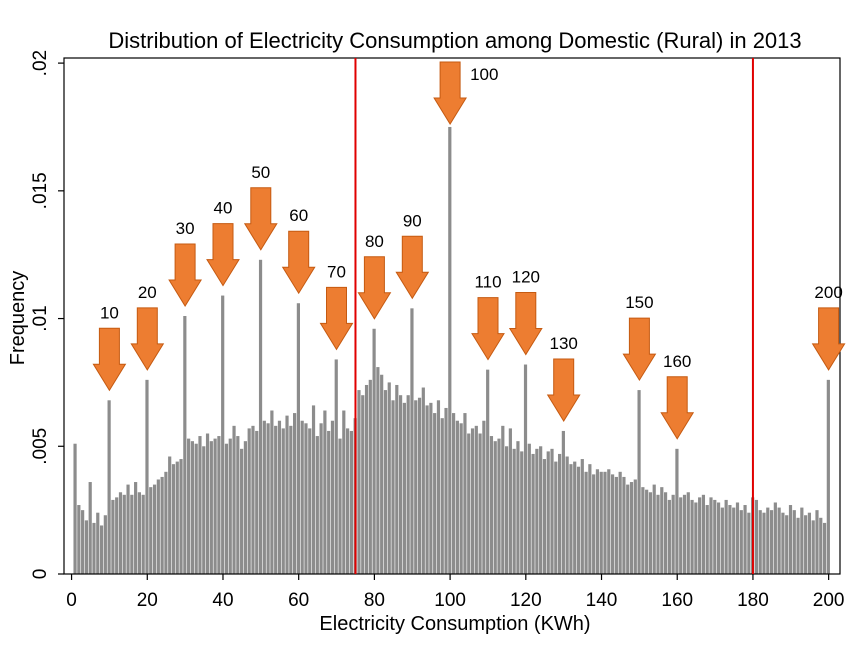 This screenshot has width=850, height=664. I want to click on x-tick-label: 140, so click(602, 600).